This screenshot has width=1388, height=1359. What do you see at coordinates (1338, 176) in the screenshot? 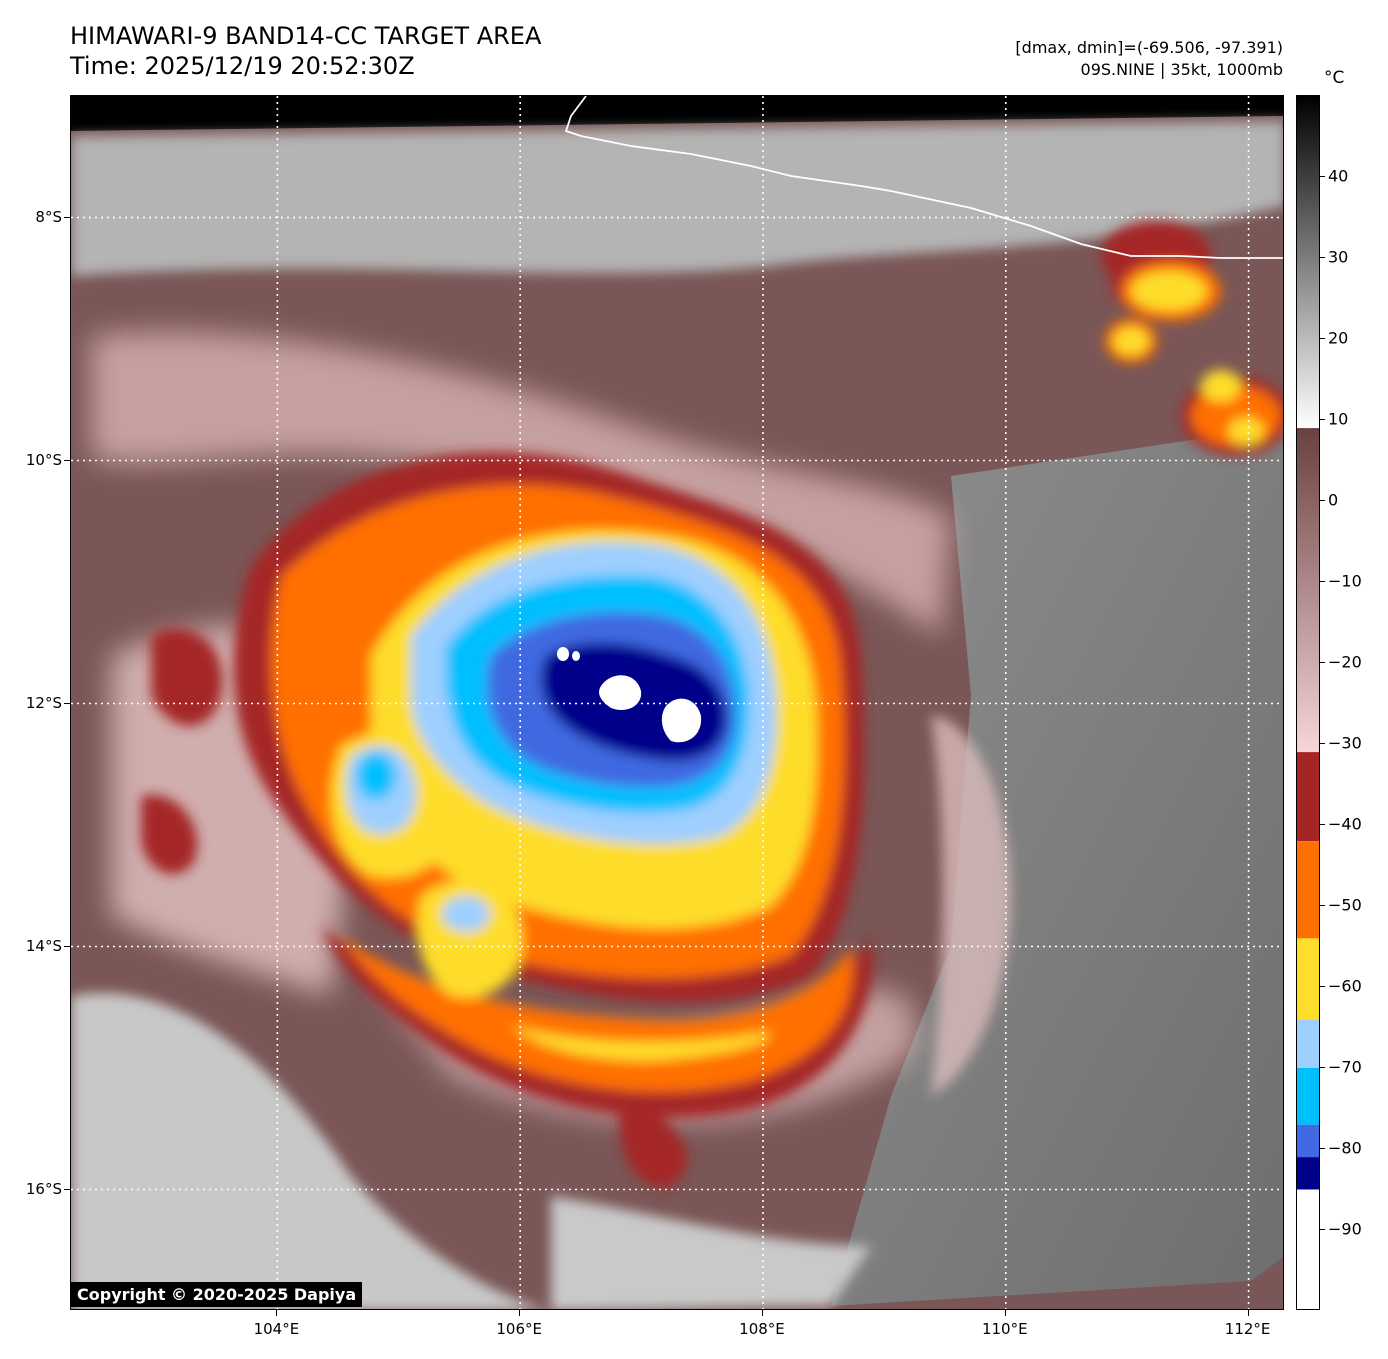
I see `colorbar-tick-label: 40` at bounding box center [1338, 176].